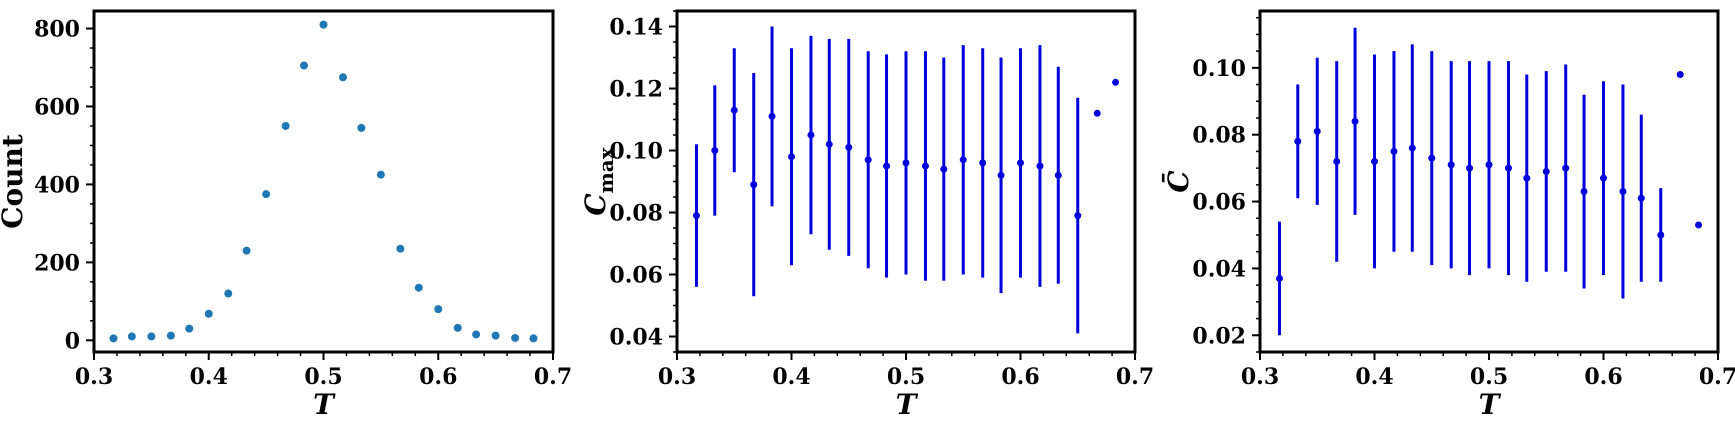 This screenshot has height=424, width=1735. Describe the element at coordinates (595, 204) in the screenshot. I see `y-axis-label-main: C` at that location.